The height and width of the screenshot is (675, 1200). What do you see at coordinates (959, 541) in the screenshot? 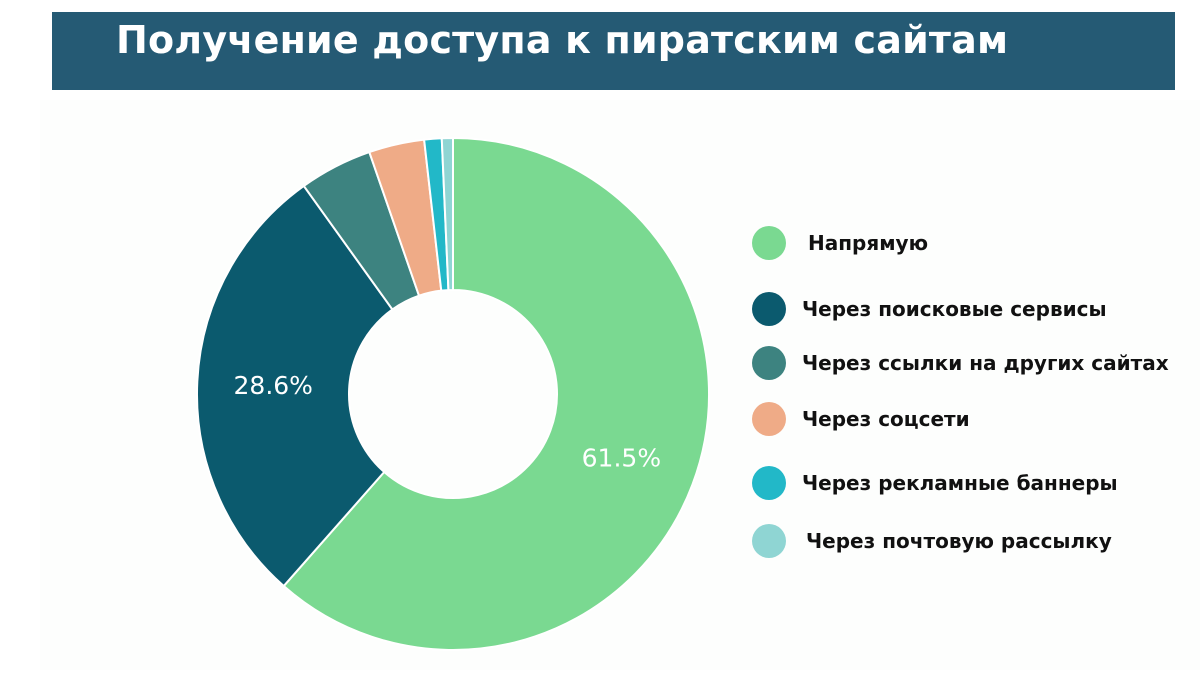
I see `legend-label: Через почтовую рассылку` at bounding box center [959, 541].